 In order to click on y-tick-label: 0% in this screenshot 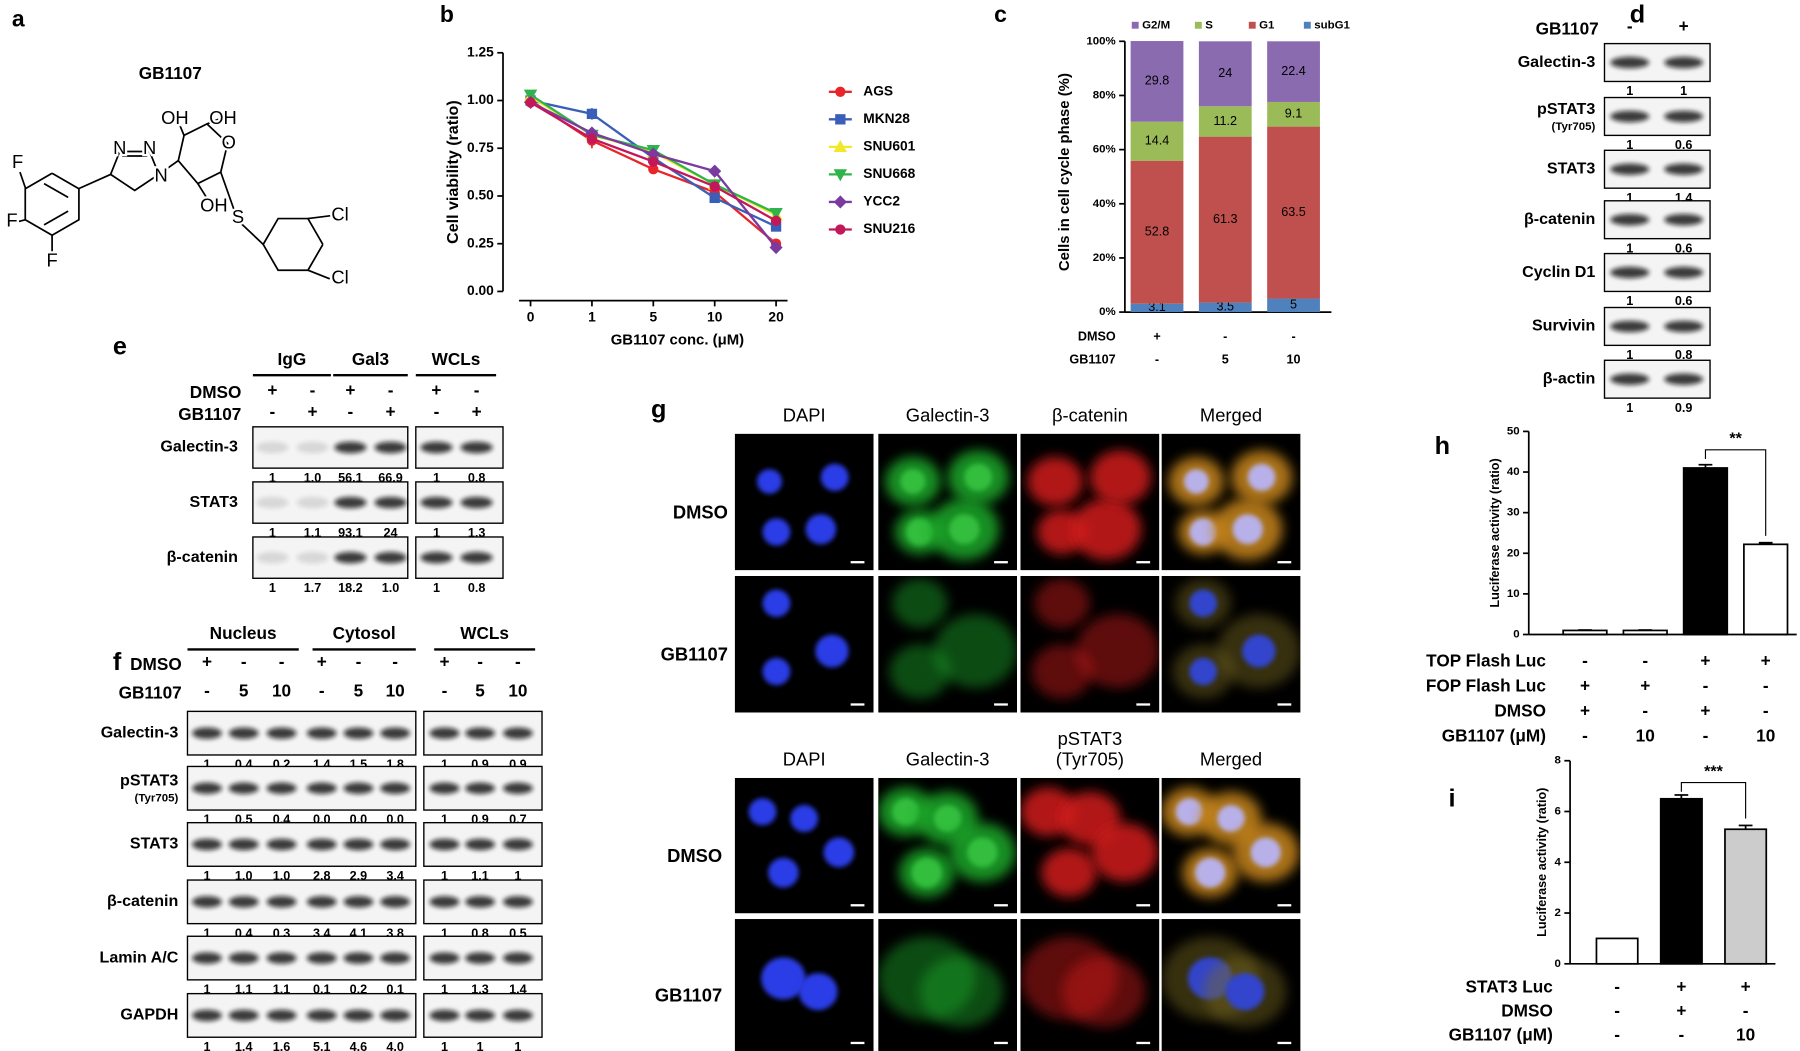, I will do `click(1107, 312)`.